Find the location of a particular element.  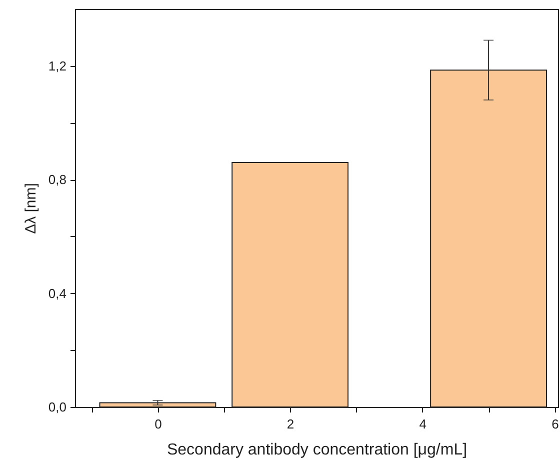

y-axis-title: Δλ [nm] is located at coordinates (31, 208).